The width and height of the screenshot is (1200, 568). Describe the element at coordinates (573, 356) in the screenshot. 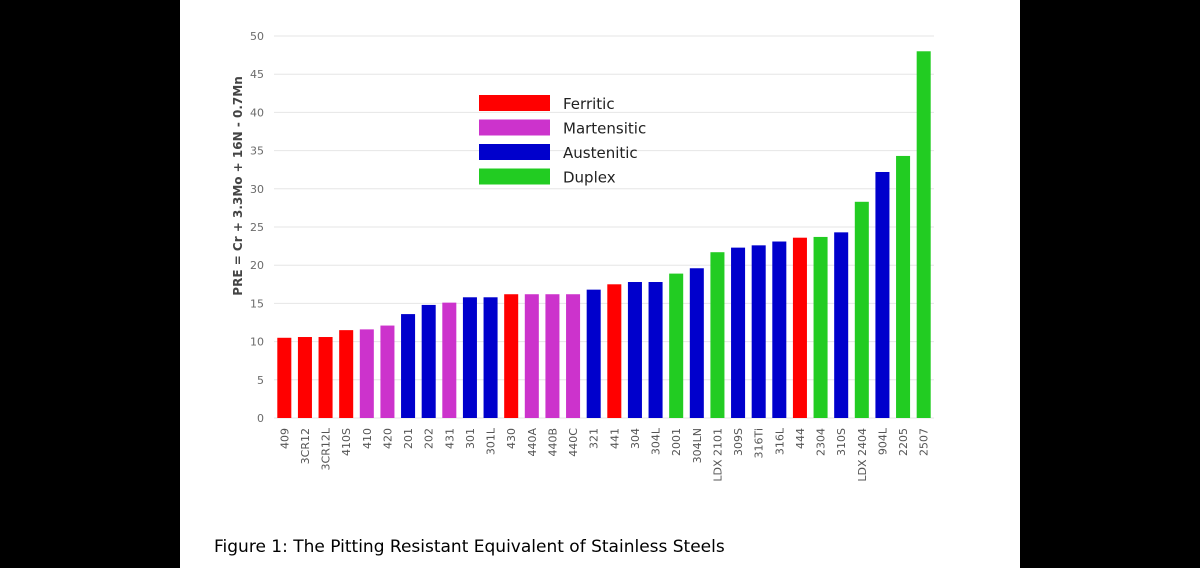

I see `bar-440c` at that location.